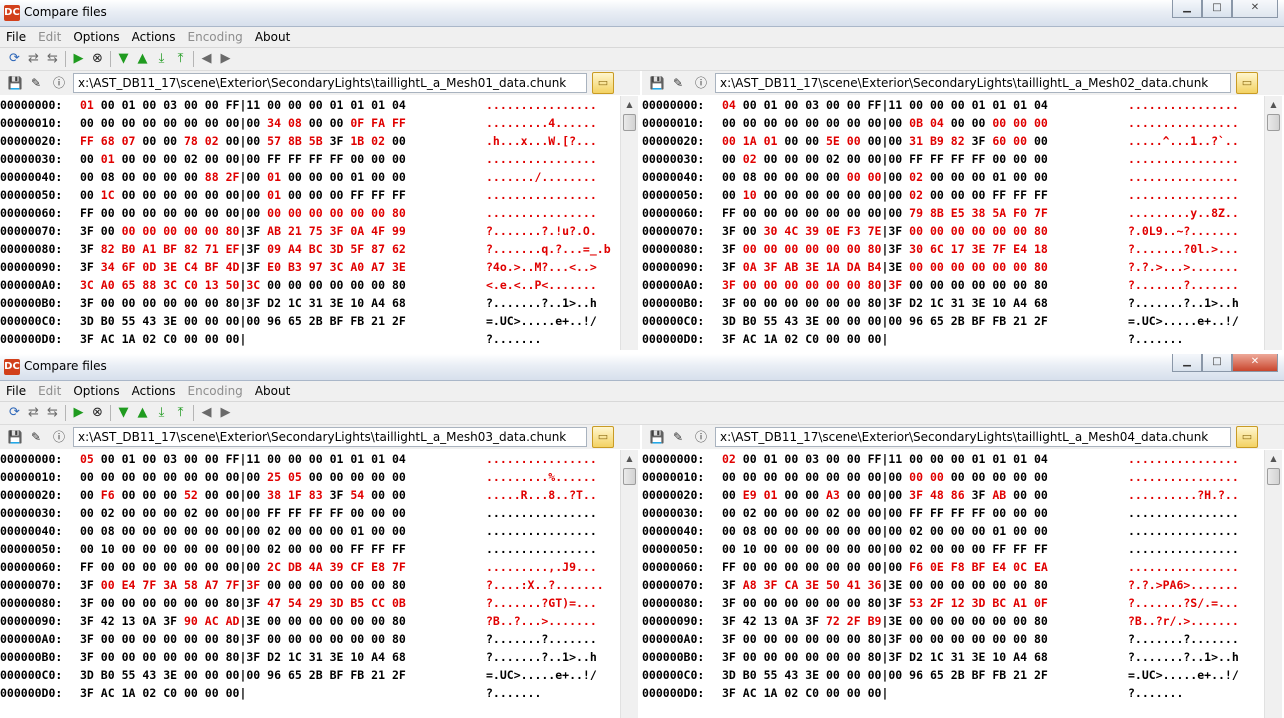  Describe the element at coordinates (936, 141) in the screenshot. I see `hex-byte: B9` at that location.